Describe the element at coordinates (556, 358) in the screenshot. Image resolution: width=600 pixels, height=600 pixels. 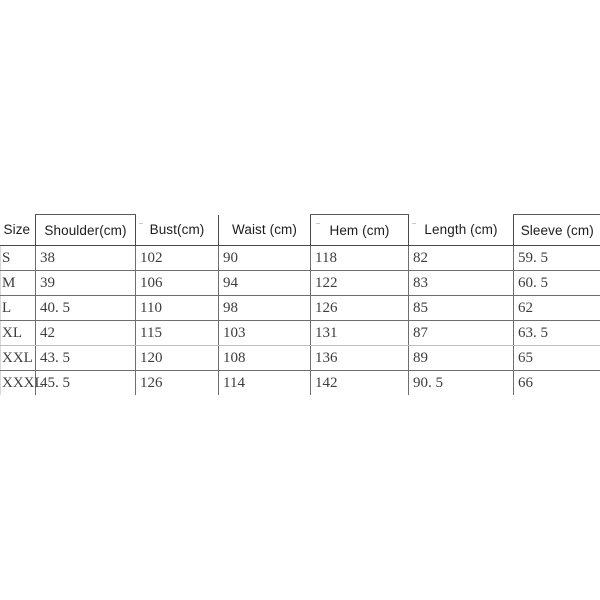
I see `cell-sleeve: 65` at that location.